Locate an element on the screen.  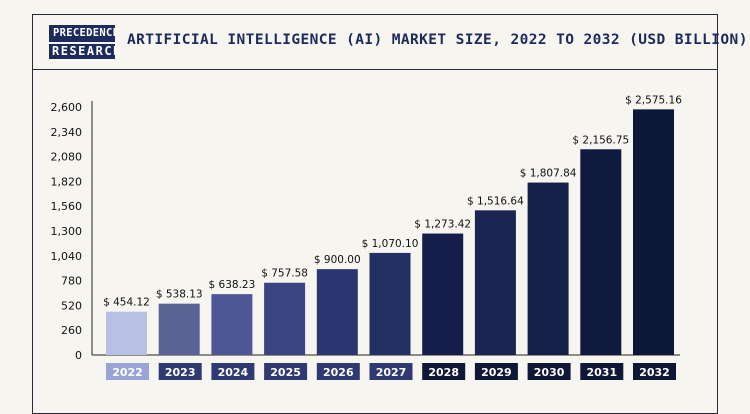
logo-line-2: RESEARCH is located at coordinates (84, 51).